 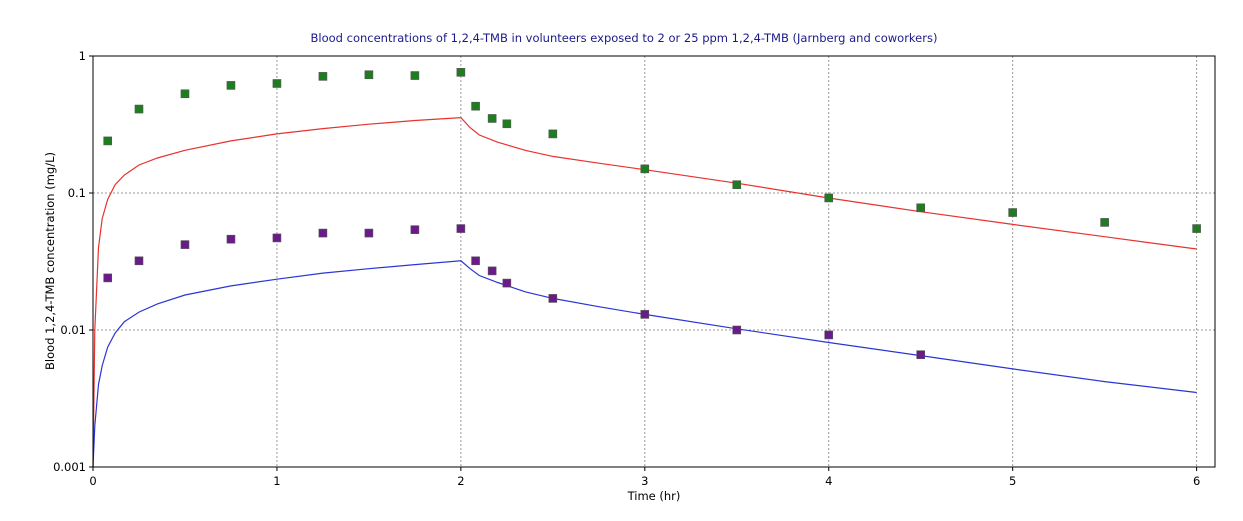 What do you see at coordinates (82, 56) in the screenshot?
I see `y-tick-label: 1` at bounding box center [82, 56].